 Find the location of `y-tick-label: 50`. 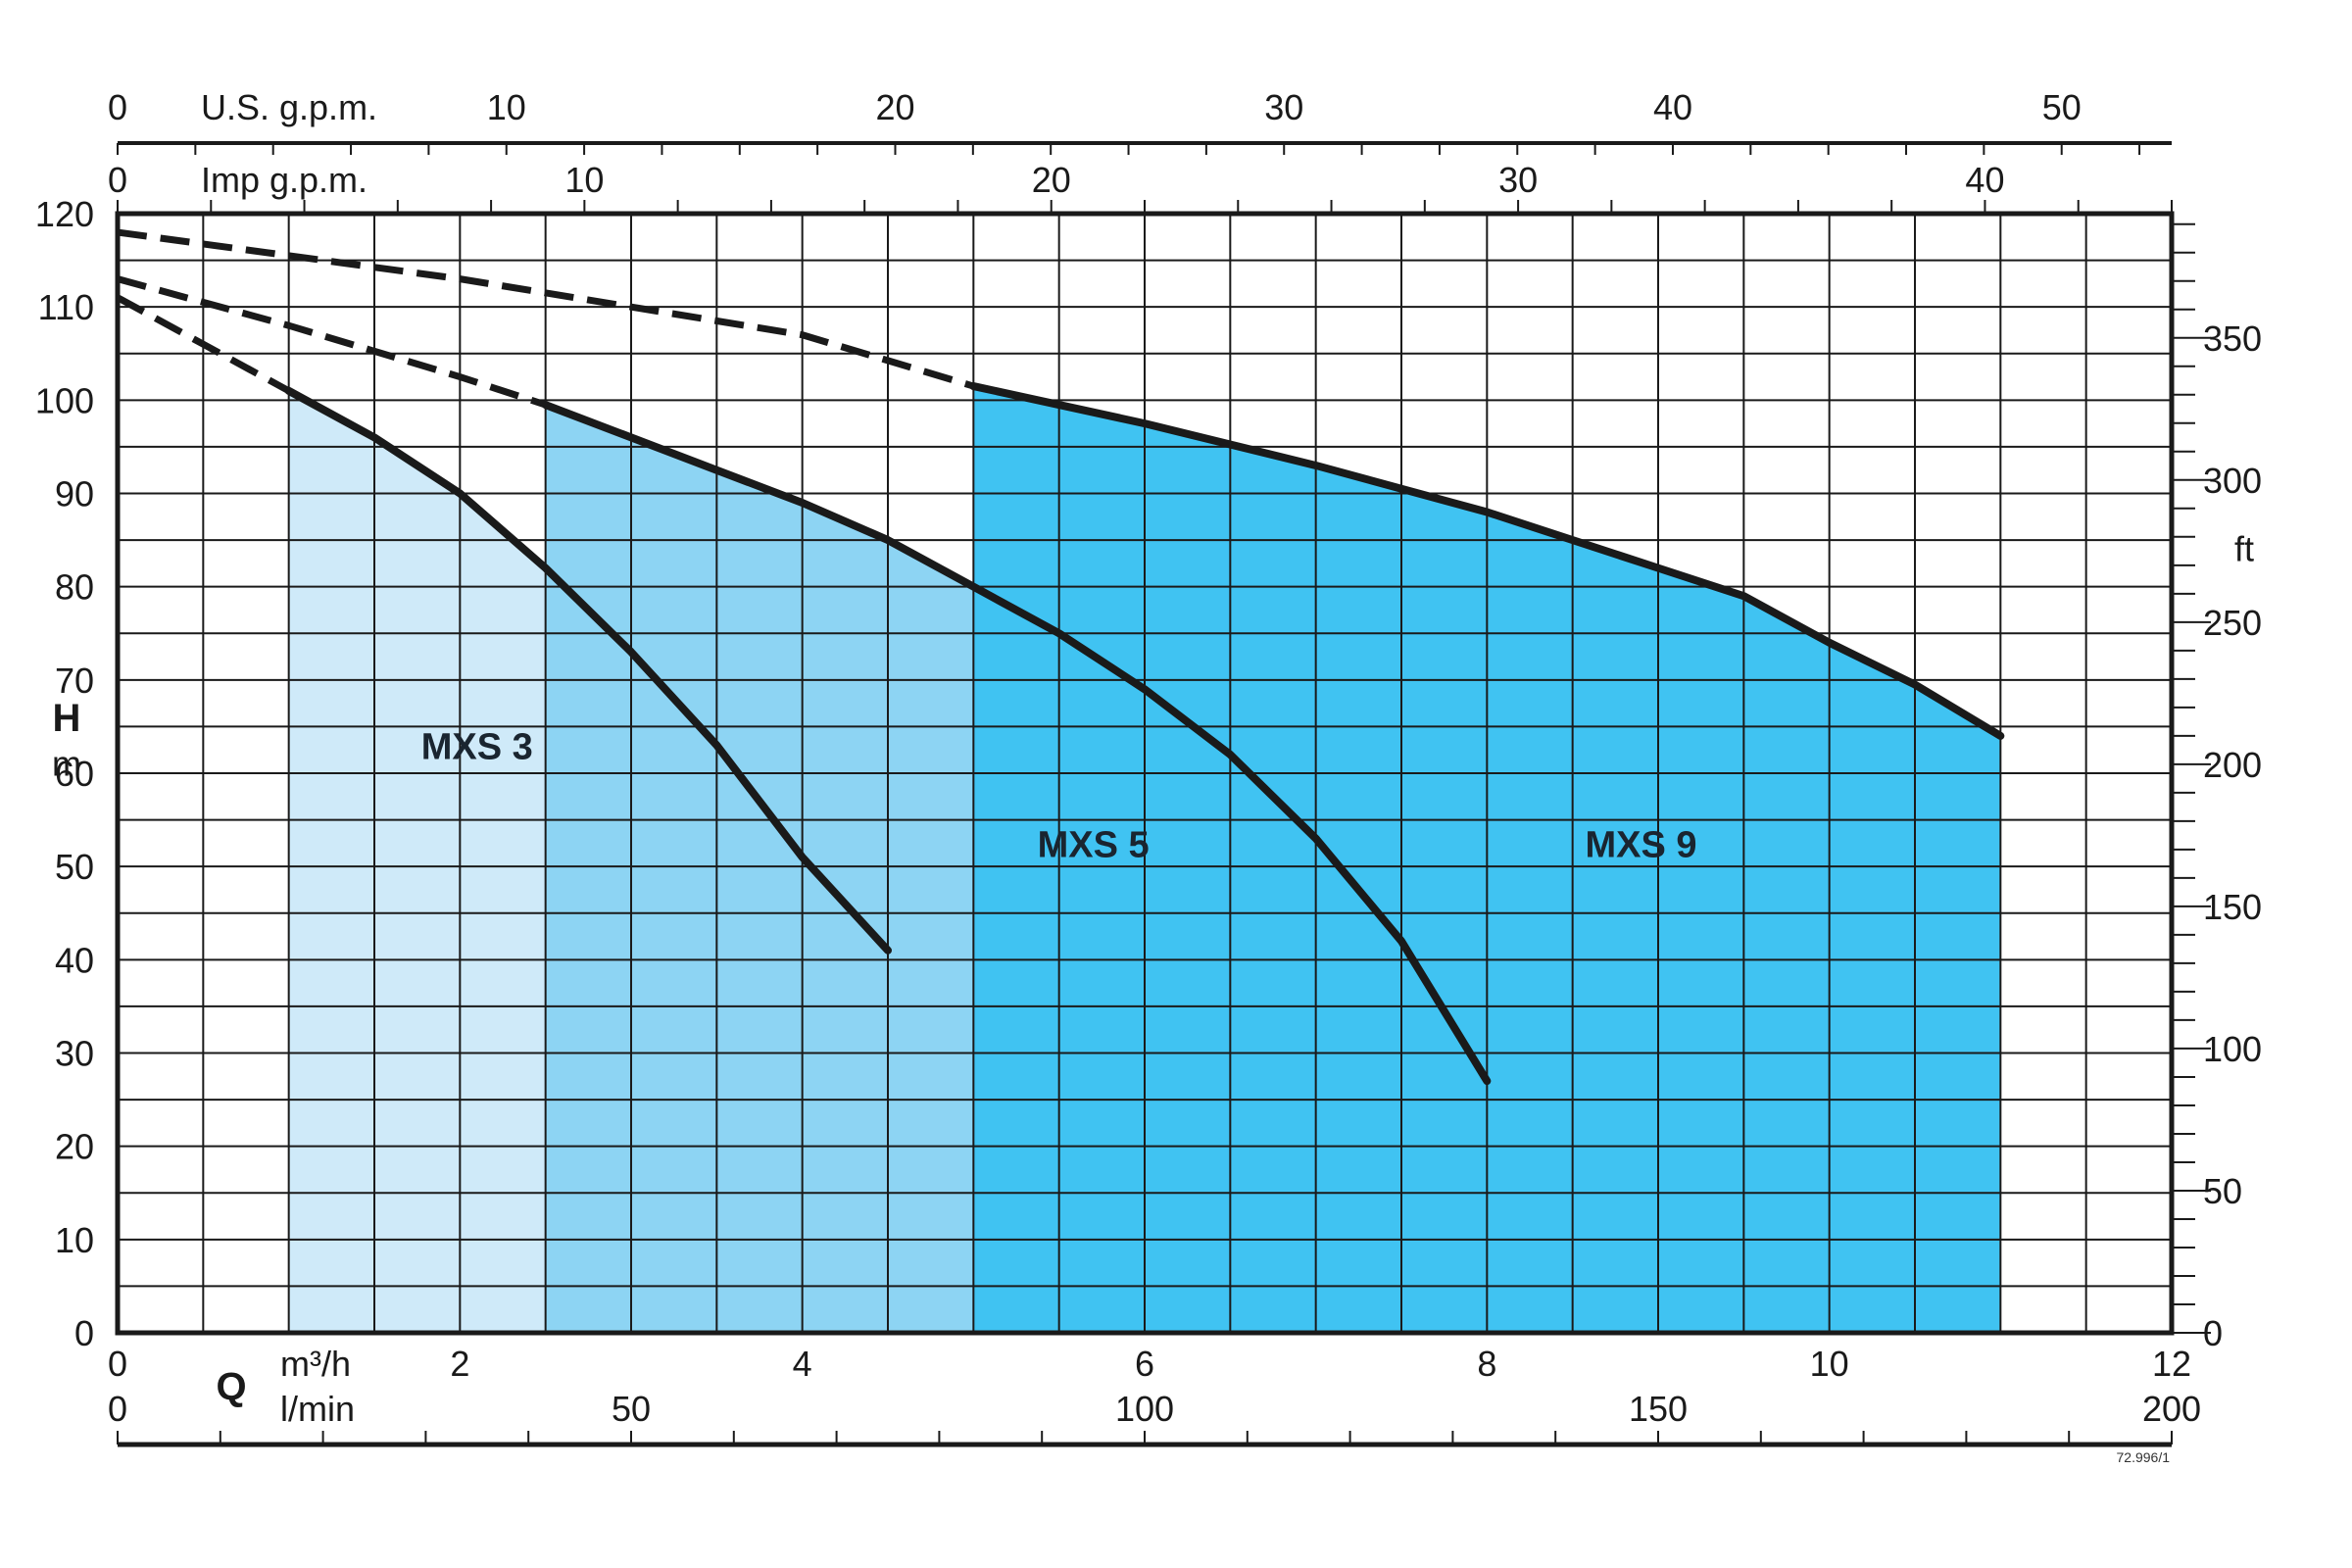

y-tick-label: 50 is located at coordinates (74, 867).